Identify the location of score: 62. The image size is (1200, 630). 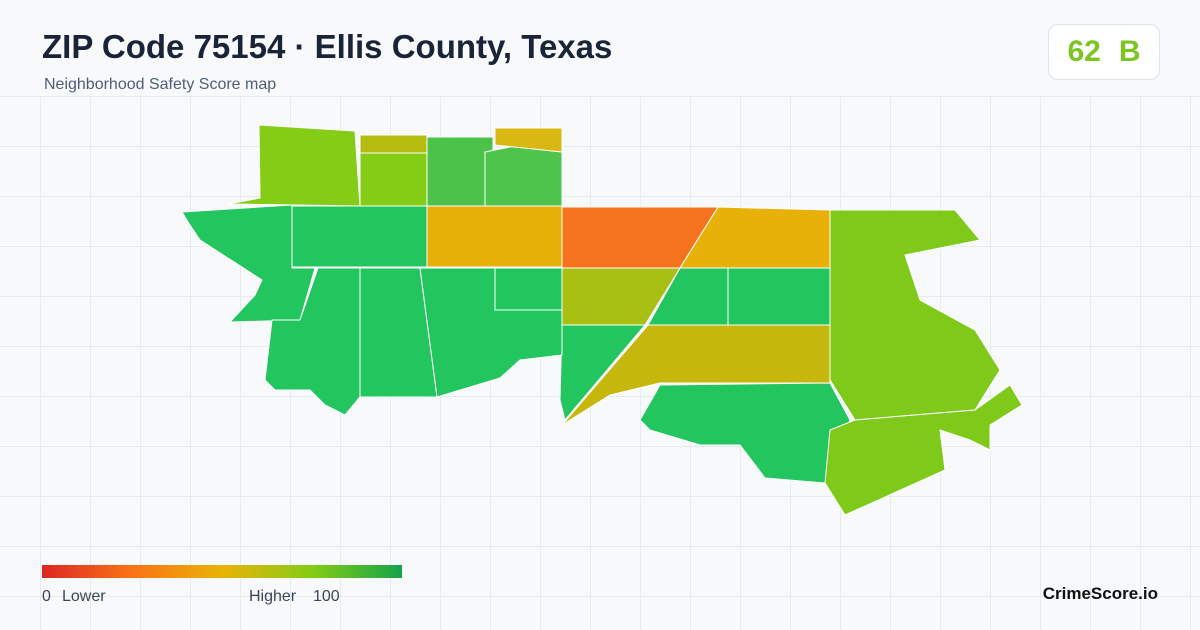
(1084, 51).